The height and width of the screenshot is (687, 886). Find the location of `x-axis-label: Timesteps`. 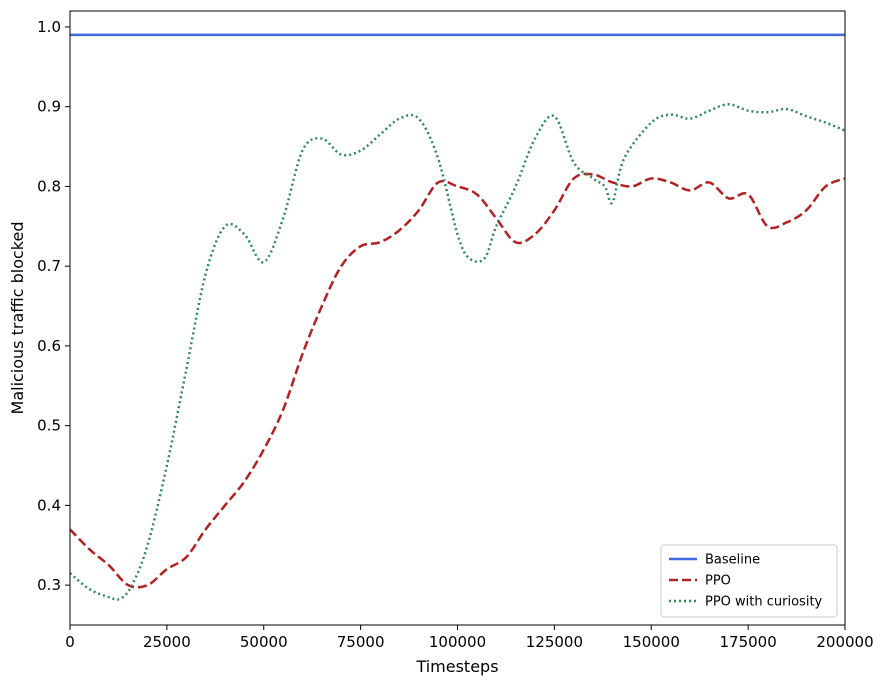

x-axis-label: Timesteps is located at coordinates (456, 666).